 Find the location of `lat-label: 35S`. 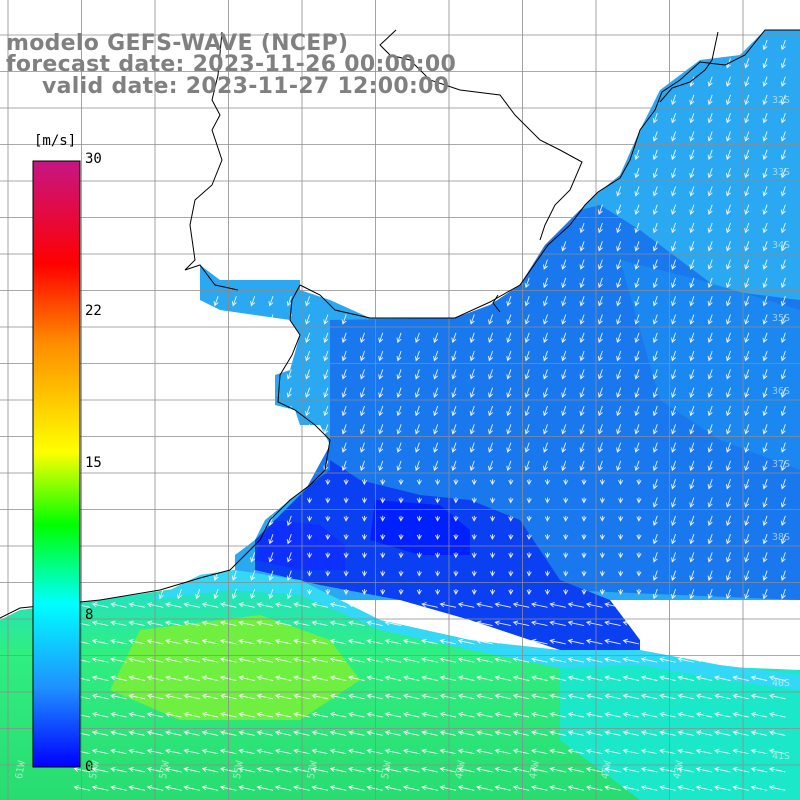

lat-label: 35S is located at coordinates (781, 318).